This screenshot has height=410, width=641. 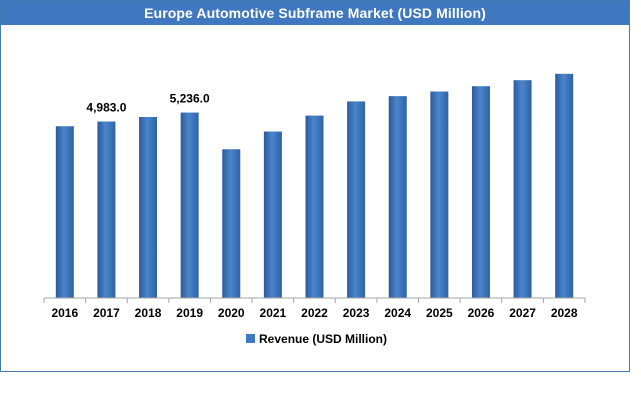 What do you see at coordinates (64, 313) in the screenshot?
I see `x-tick-label-2016: 2016` at bounding box center [64, 313].